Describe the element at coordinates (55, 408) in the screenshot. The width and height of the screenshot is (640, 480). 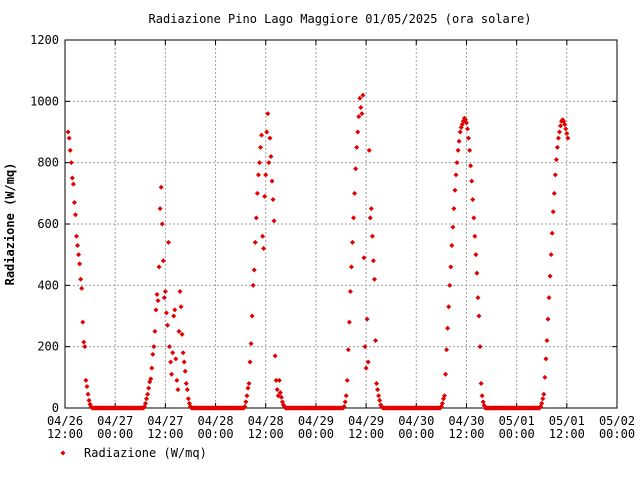
I see `y-tick-label: 0` at that location.